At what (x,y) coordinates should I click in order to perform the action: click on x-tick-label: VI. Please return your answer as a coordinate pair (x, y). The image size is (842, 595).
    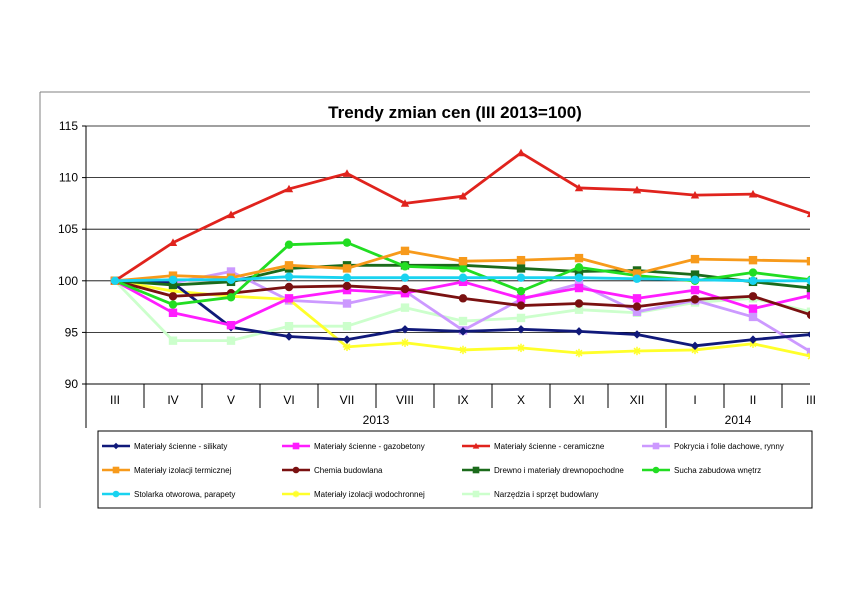
    Looking at the image, I should click on (288, 400).